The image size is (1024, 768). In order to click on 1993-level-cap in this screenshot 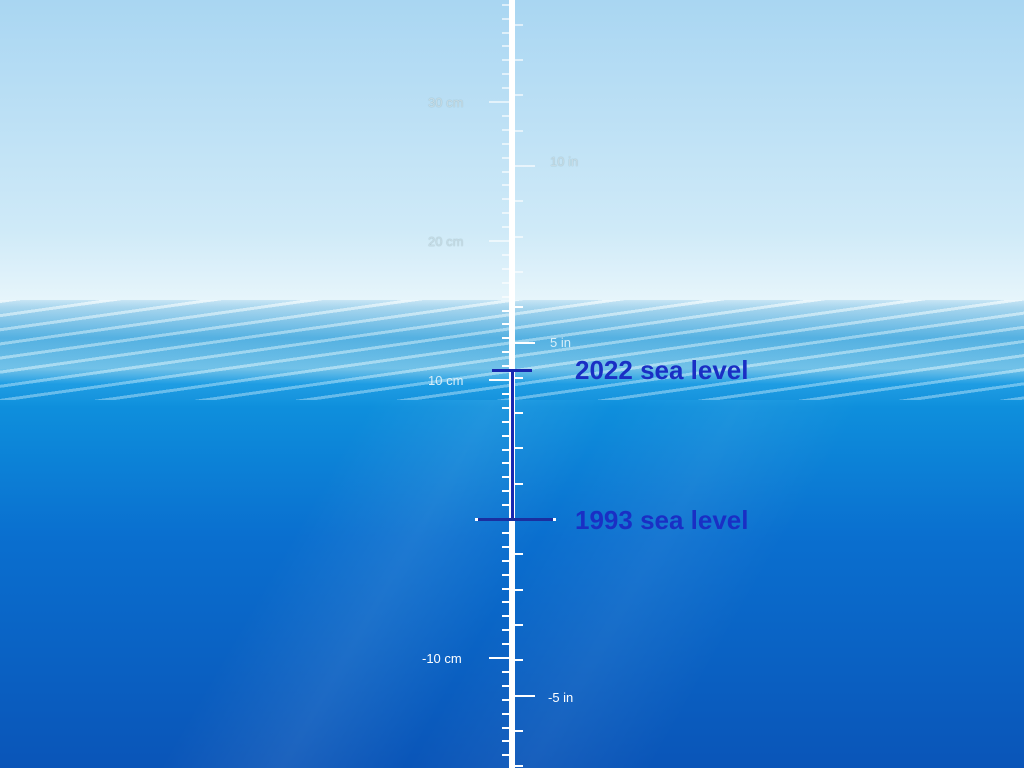, I will do `click(515, 519)`.